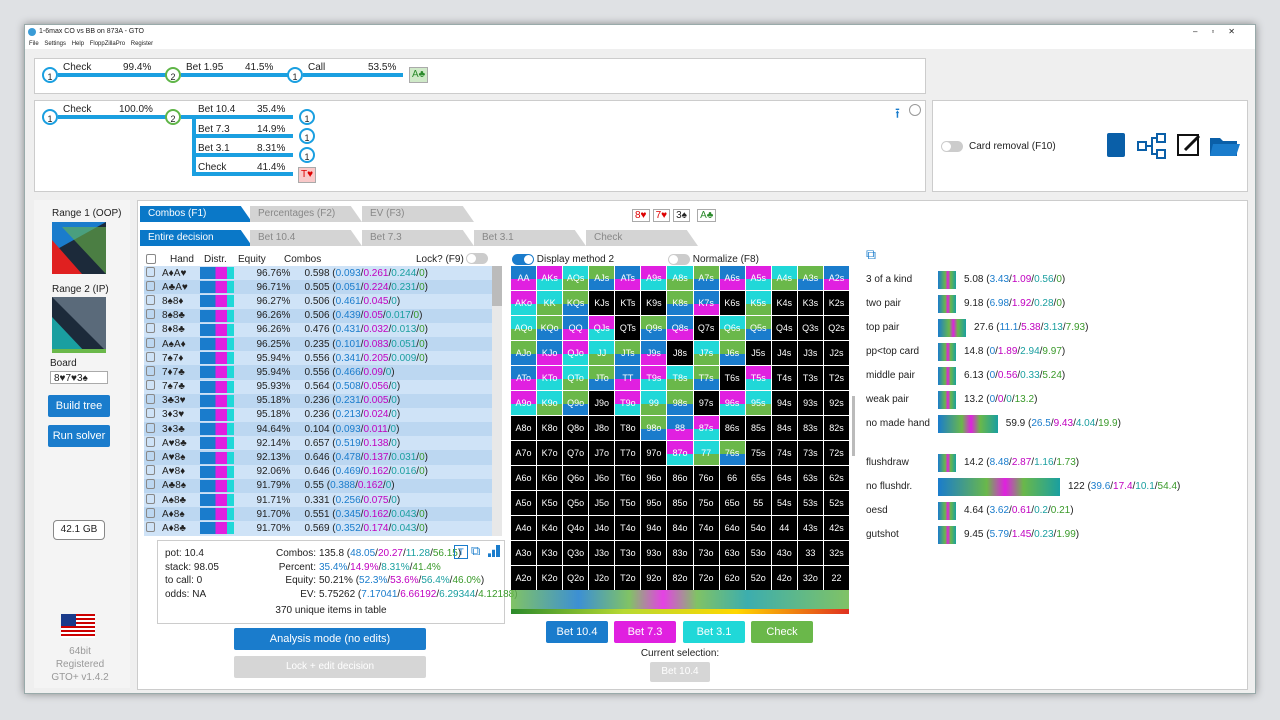 The height and width of the screenshot is (720, 1280). What do you see at coordinates (706, 278) in the screenshot?
I see `hand-cell-A7s: A7s` at bounding box center [706, 278].